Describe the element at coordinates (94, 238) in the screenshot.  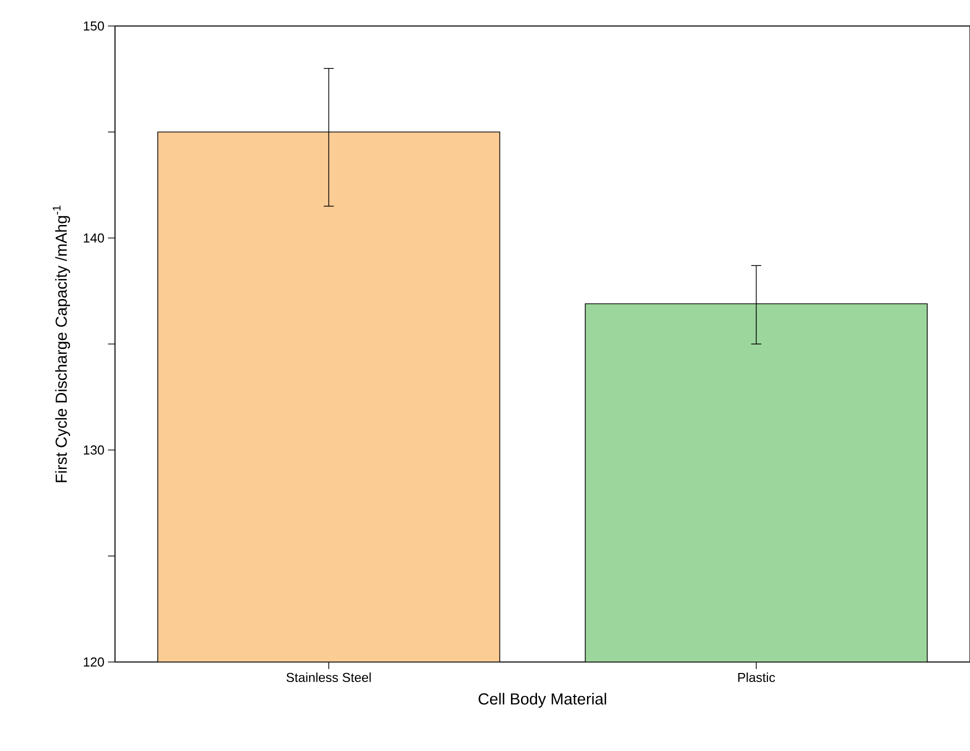
I see `y-tick-label: 140` at that location.